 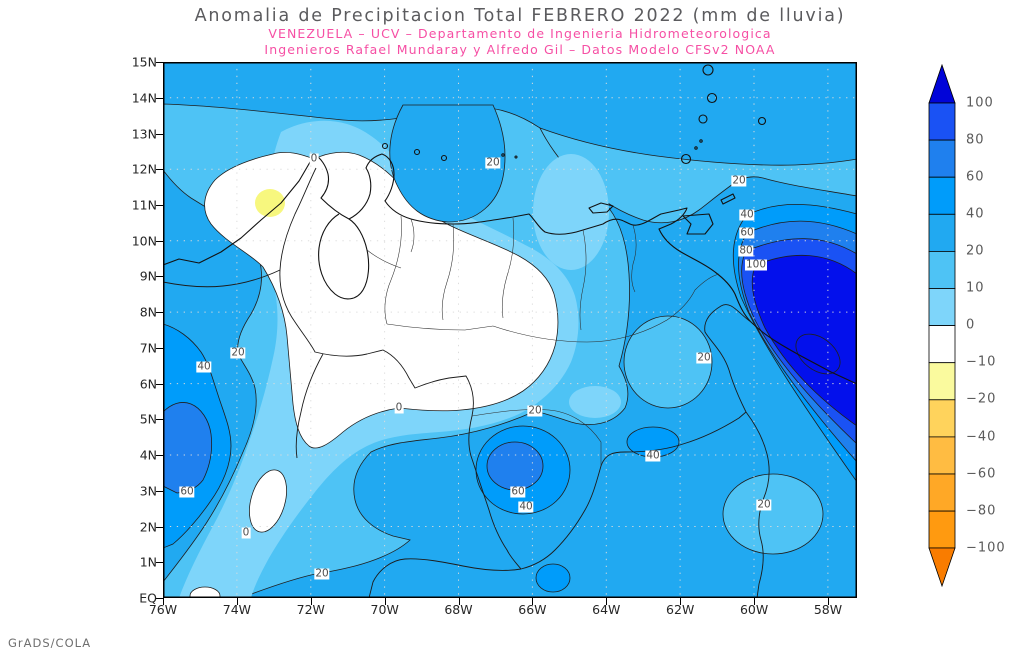 What do you see at coordinates (975, 214) in the screenshot?
I see `colorbar-label: 40` at bounding box center [975, 214].